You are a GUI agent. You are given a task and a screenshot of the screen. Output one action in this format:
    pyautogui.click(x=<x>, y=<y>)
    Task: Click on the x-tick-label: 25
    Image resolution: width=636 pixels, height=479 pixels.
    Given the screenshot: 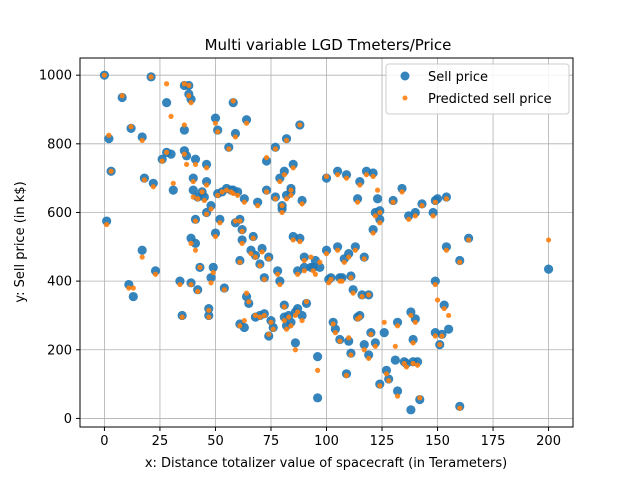 What is the action you would take?
    pyautogui.click(x=160, y=441)
    